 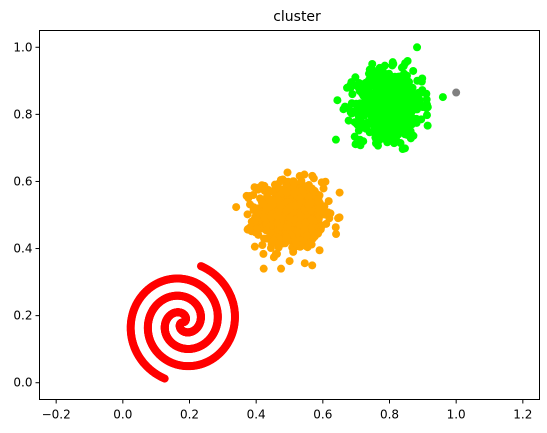 What do you see at coordinates (389, 415) in the screenshot?
I see `x-tick-label-5: 0.8` at bounding box center [389, 415].